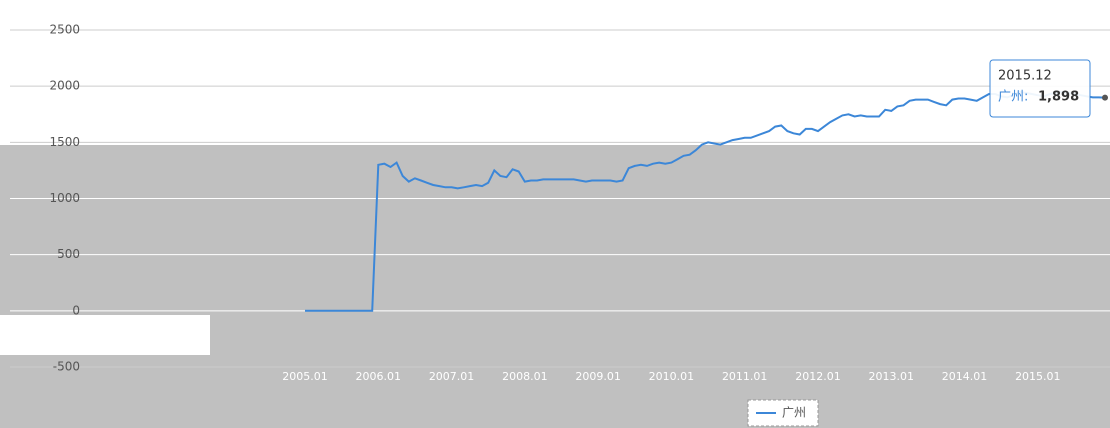  I want to click on tooltip: 2015.12 广州: 1,898, so click(1040, 88).